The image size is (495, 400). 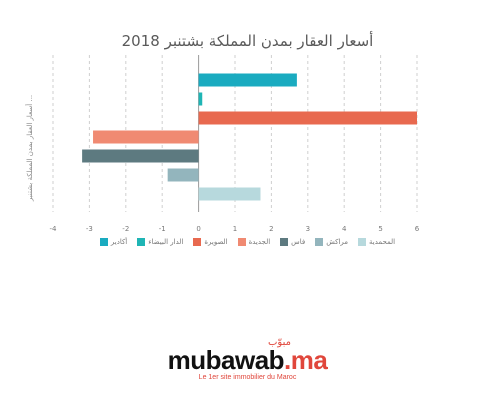 I want to click on x-tick-label: -3, so click(x=89, y=229).